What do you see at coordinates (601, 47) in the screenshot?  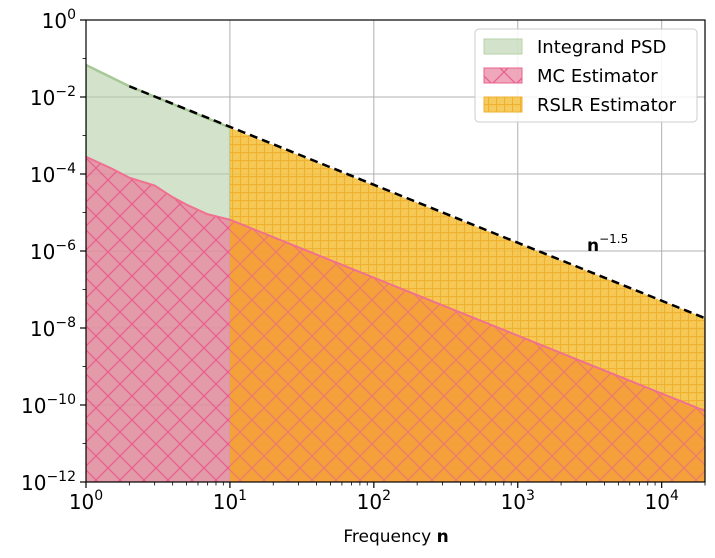 I see `legend-label-integrand-psd: Integrand PSD` at bounding box center [601, 47].